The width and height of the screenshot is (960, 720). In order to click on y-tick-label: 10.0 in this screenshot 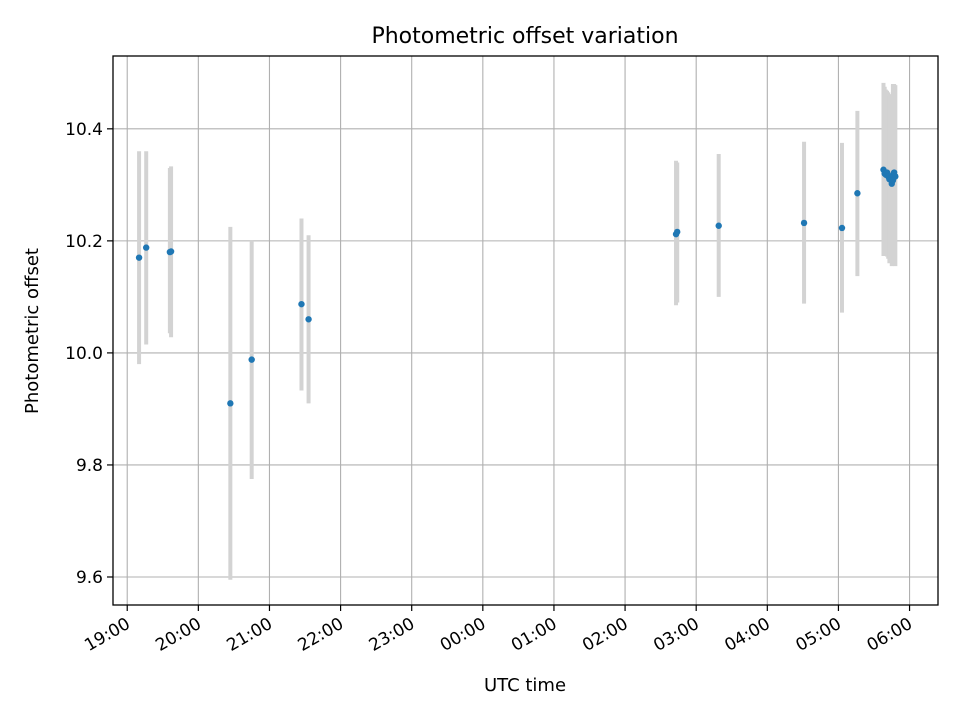, I will do `click(84, 354)`.